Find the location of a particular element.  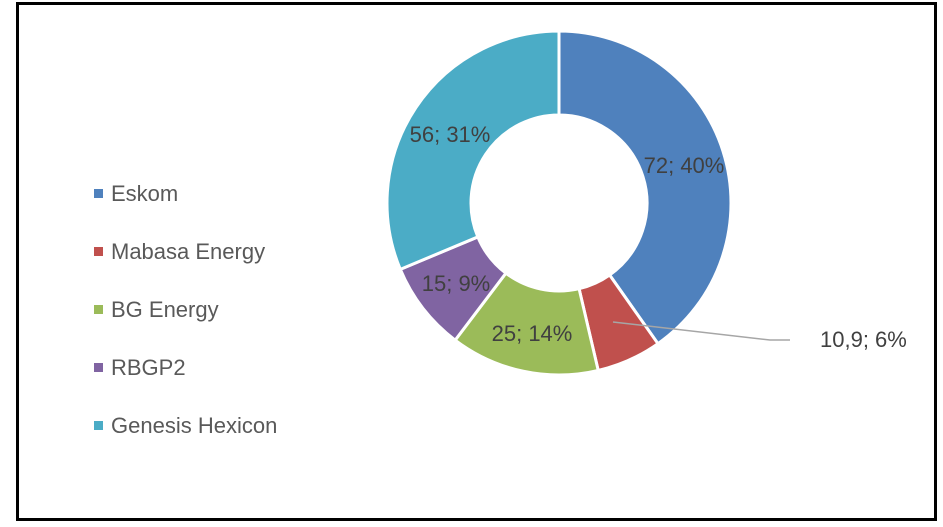

leader-line is located at coordinates (701, 331).